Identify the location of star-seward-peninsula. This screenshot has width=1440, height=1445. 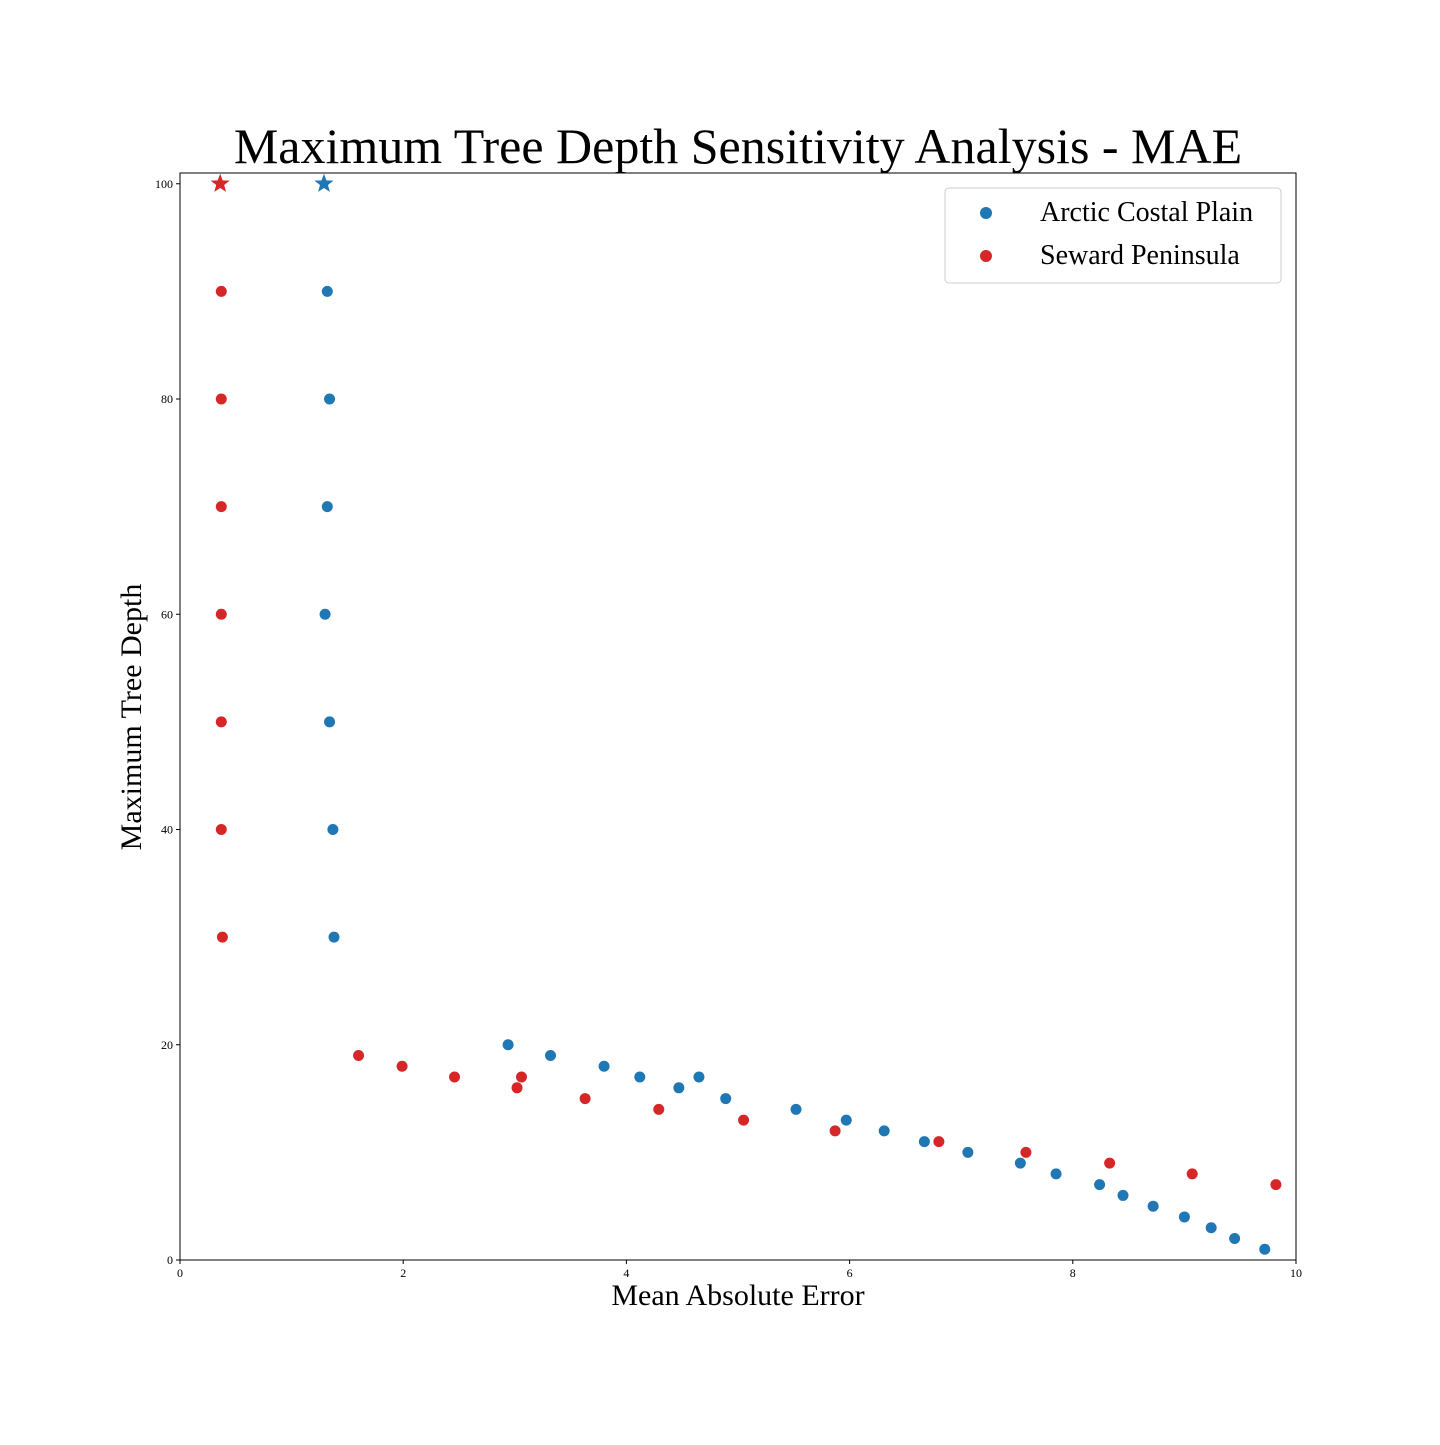
(220, 182).